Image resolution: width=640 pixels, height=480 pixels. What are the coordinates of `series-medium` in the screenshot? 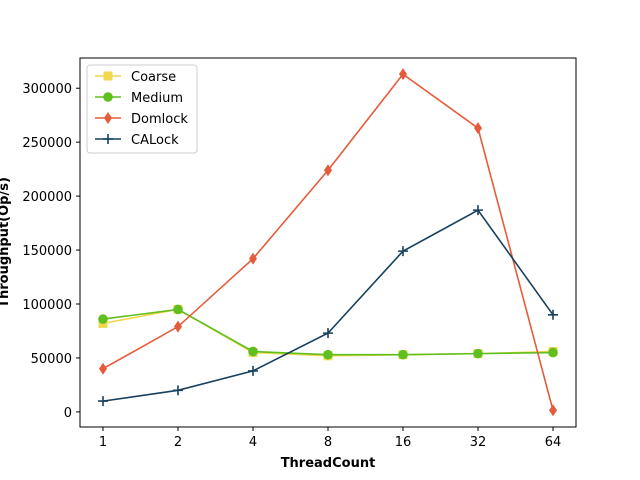 It's located at (328, 332).